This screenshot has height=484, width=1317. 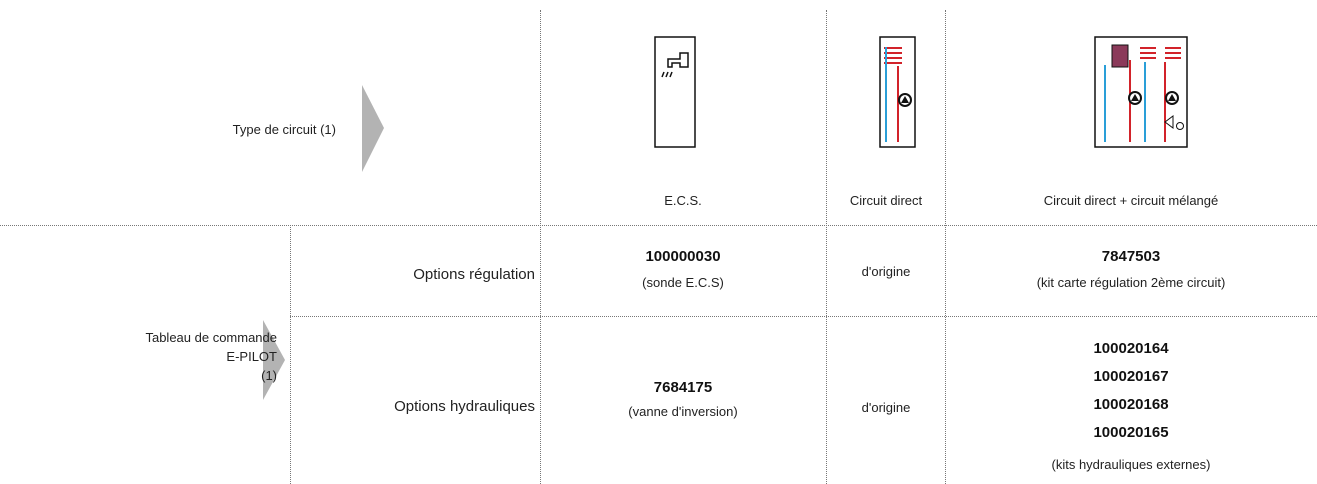 I want to click on row-label: Options régulation, so click(x=474, y=274).